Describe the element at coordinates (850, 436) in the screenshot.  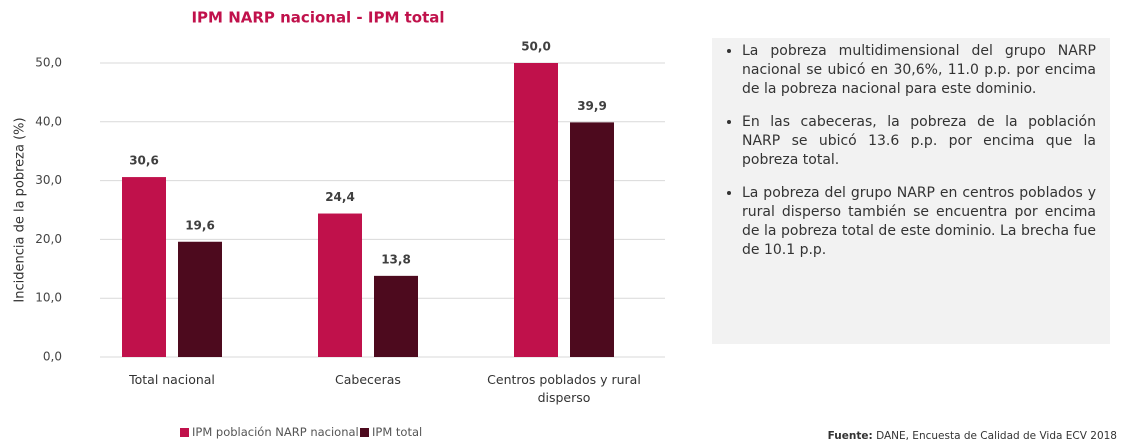
I see `source-label: Fuente:` at that location.